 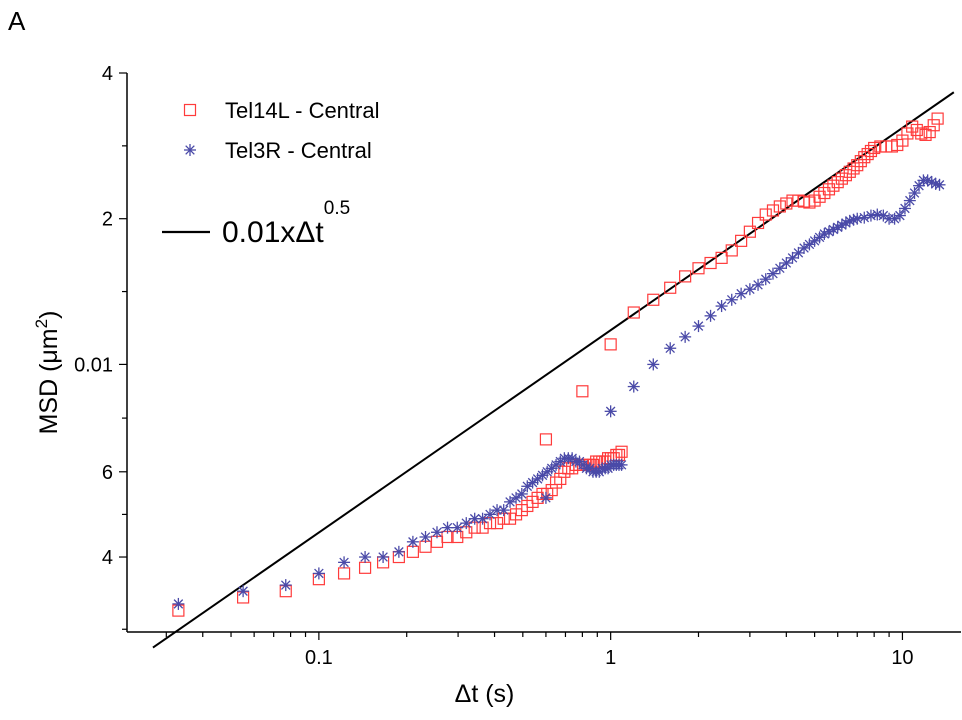 I want to click on y-tick-label: 2, so click(x=107, y=220).